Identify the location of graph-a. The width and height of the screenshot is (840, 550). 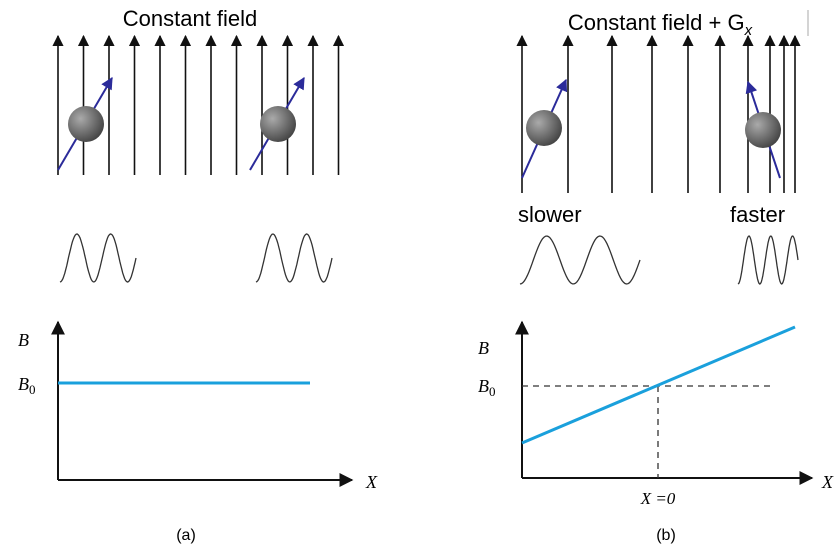
(202, 403).